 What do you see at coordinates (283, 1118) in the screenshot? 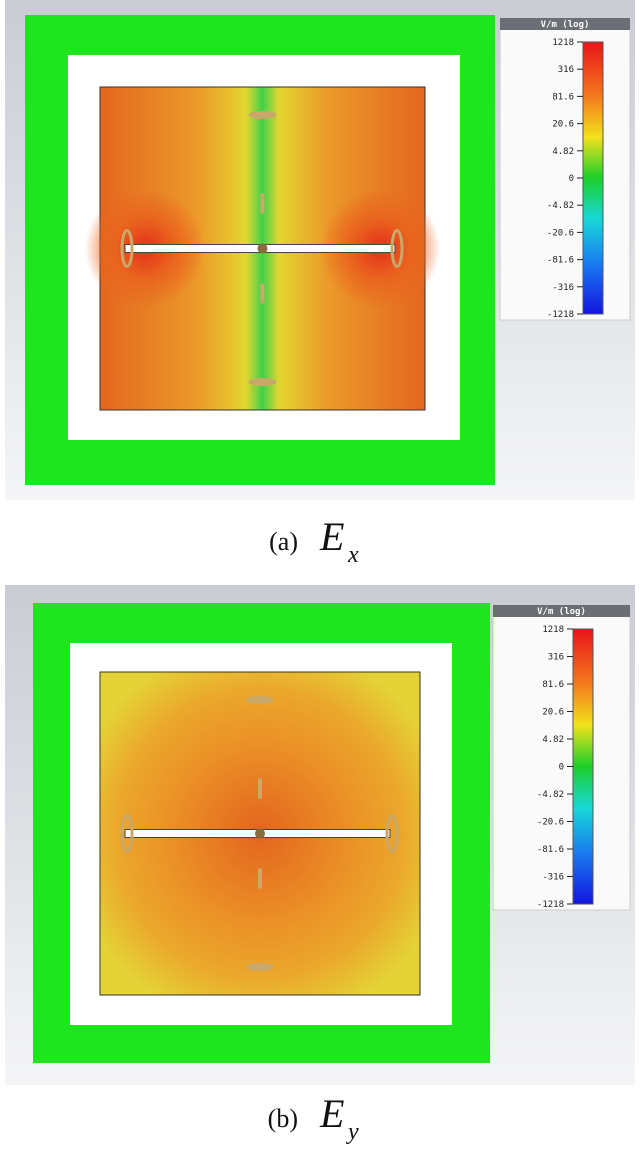
I see `caption-label: (b)` at bounding box center [283, 1118].